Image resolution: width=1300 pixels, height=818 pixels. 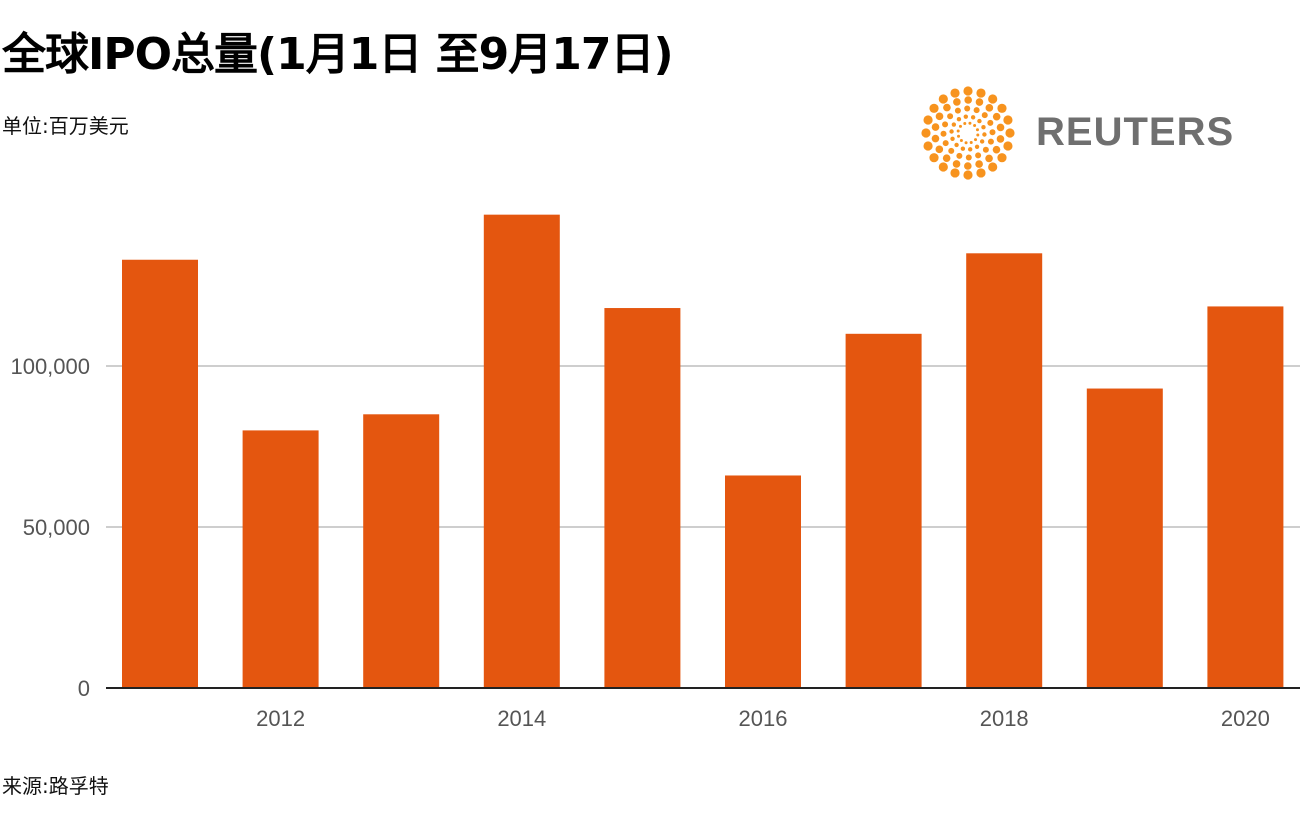 What do you see at coordinates (642, 498) in the screenshot?
I see `bar-2015` at bounding box center [642, 498].